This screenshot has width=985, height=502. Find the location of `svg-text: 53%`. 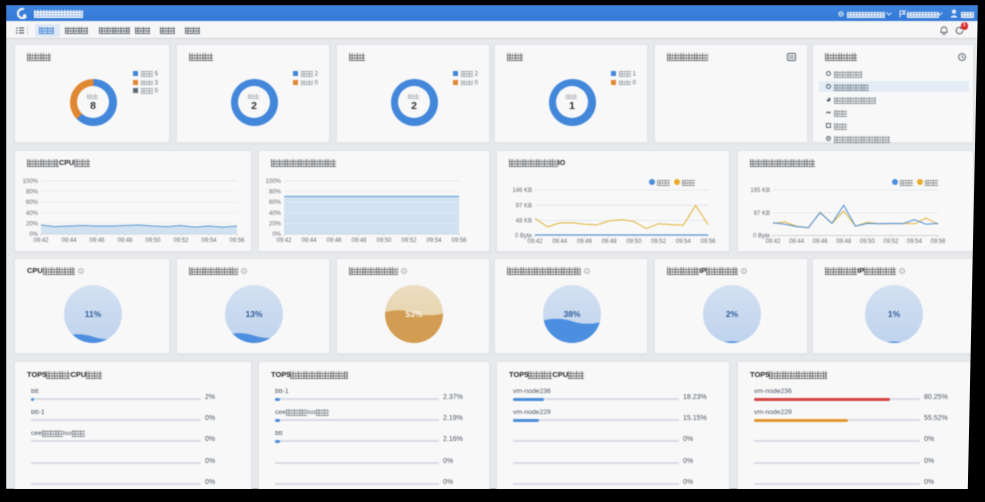

svg-text: 53% is located at coordinates (413, 314).